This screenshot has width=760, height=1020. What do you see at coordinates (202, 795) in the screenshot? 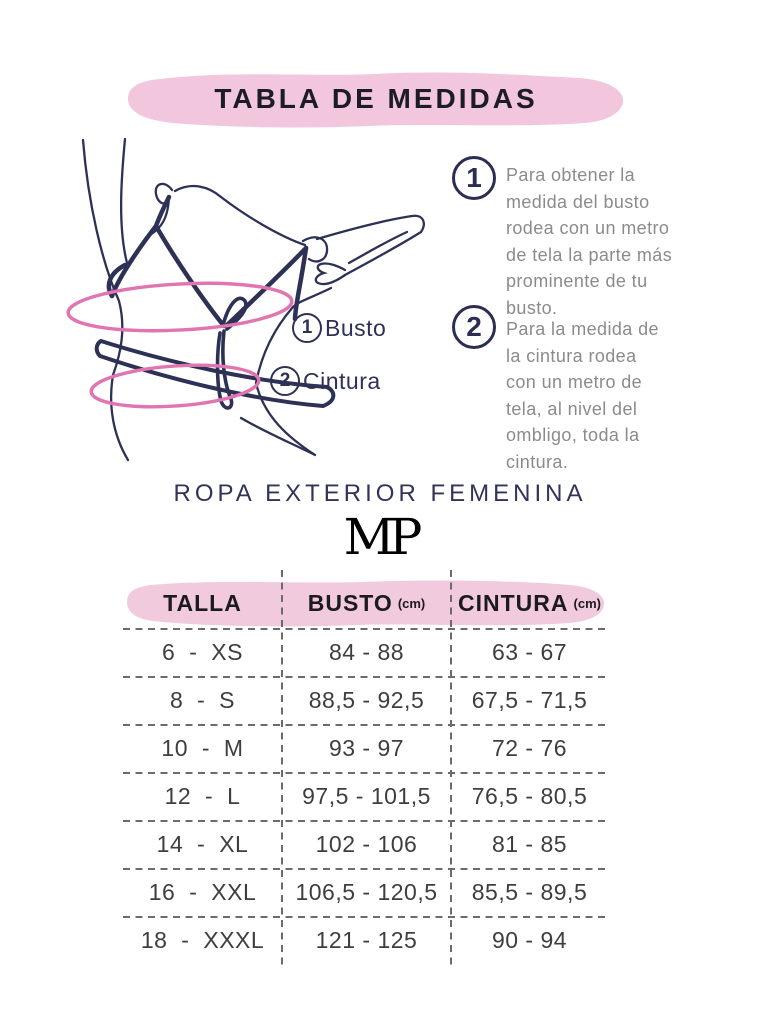
I see `cell-talla: 12 - L` at bounding box center [202, 795].